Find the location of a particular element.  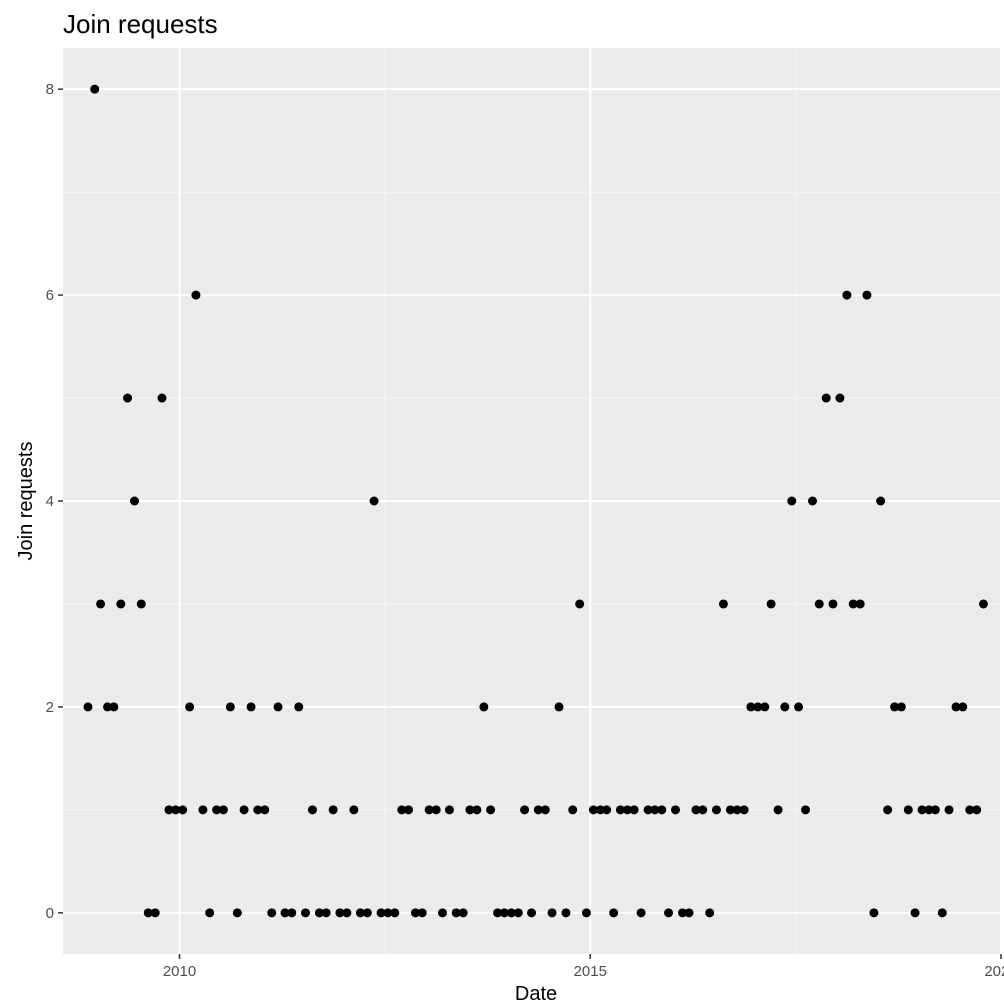

x-tick-label: 2015 is located at coordinates (590, 971).